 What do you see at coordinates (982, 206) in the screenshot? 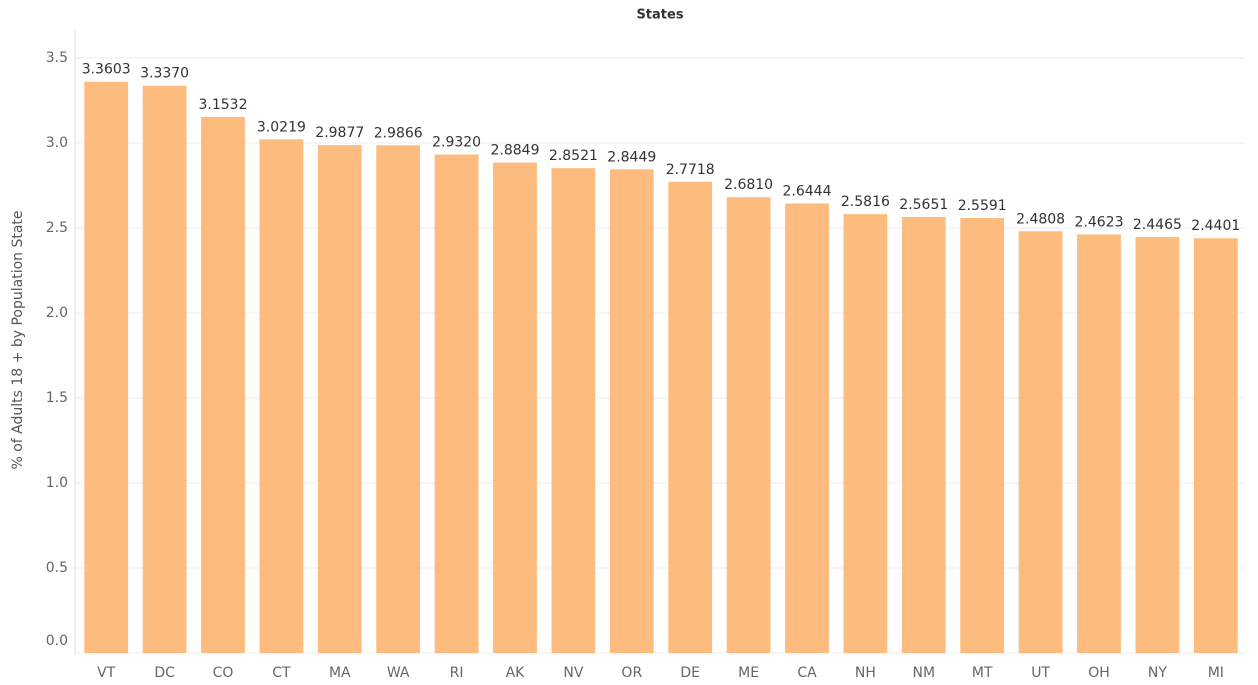
I see `value-label: 2.5591` at bounding box center [982, 206].